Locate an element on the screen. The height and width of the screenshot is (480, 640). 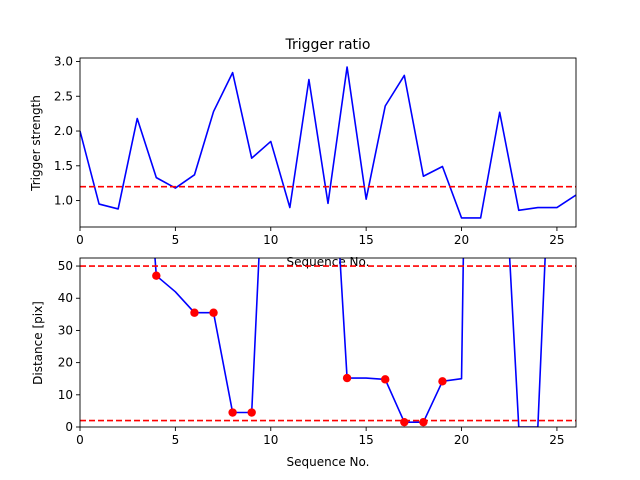
x-tick-label-1-1: 5 is located at coordinates (176, 440).